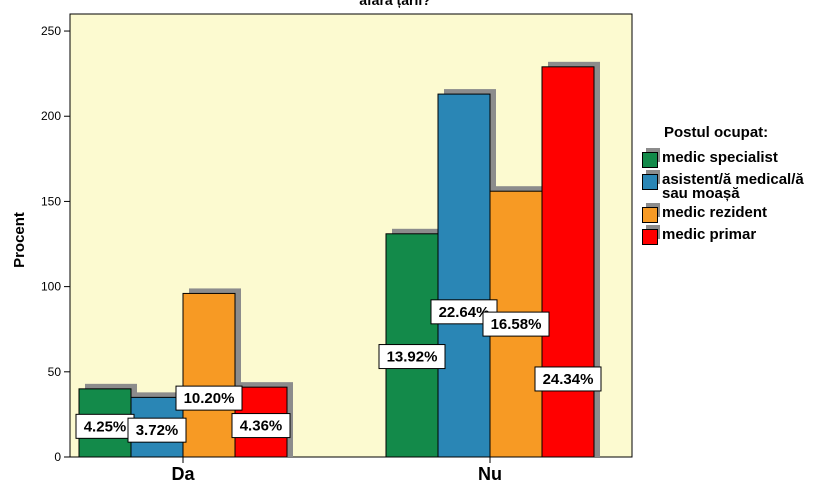 This screenshot has height=486, width=821. I want to click on data-label: 16.58%, so click(516, 324).